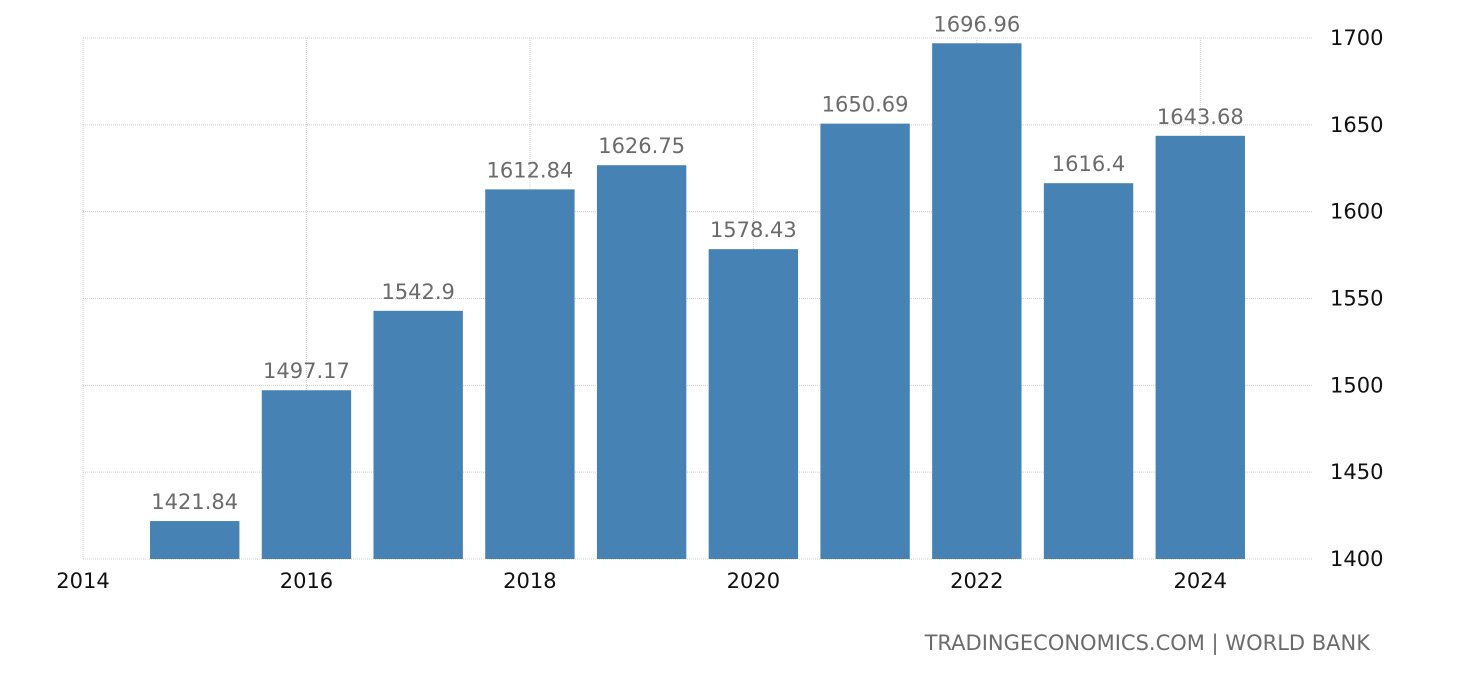 This screenshot has width=1460, height=680. What do you see at coordinates (641, 362) in the screenshot?
I see `bar-2019` at bounding box center [641, 362].